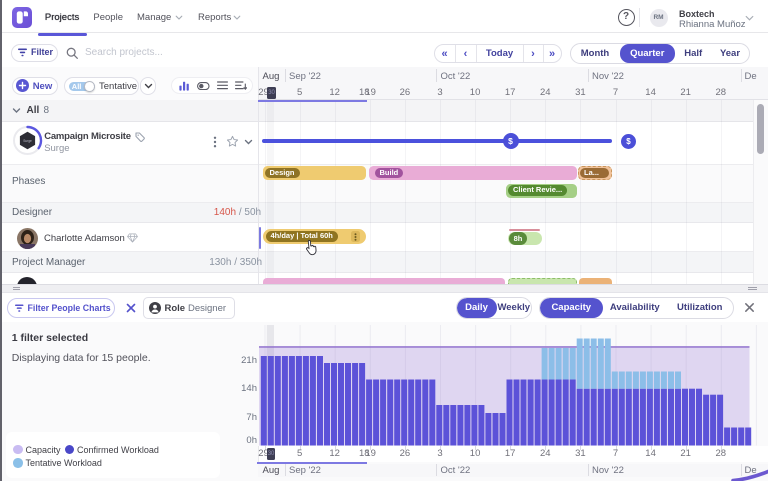 The width and height of the screenshot is (768, 481). I want to click on svg-text: Surge, so click(27, 141).